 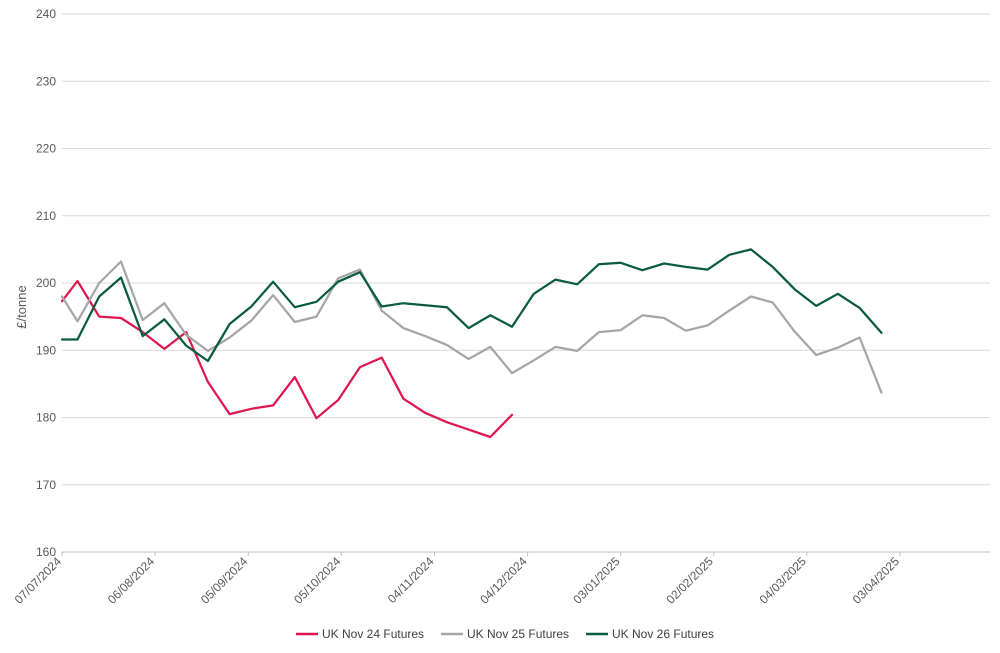 What do you see at coordinates (46, 418) in the screenshot?
I see `y-tick-label: 180` at bounding box center [46, 418].